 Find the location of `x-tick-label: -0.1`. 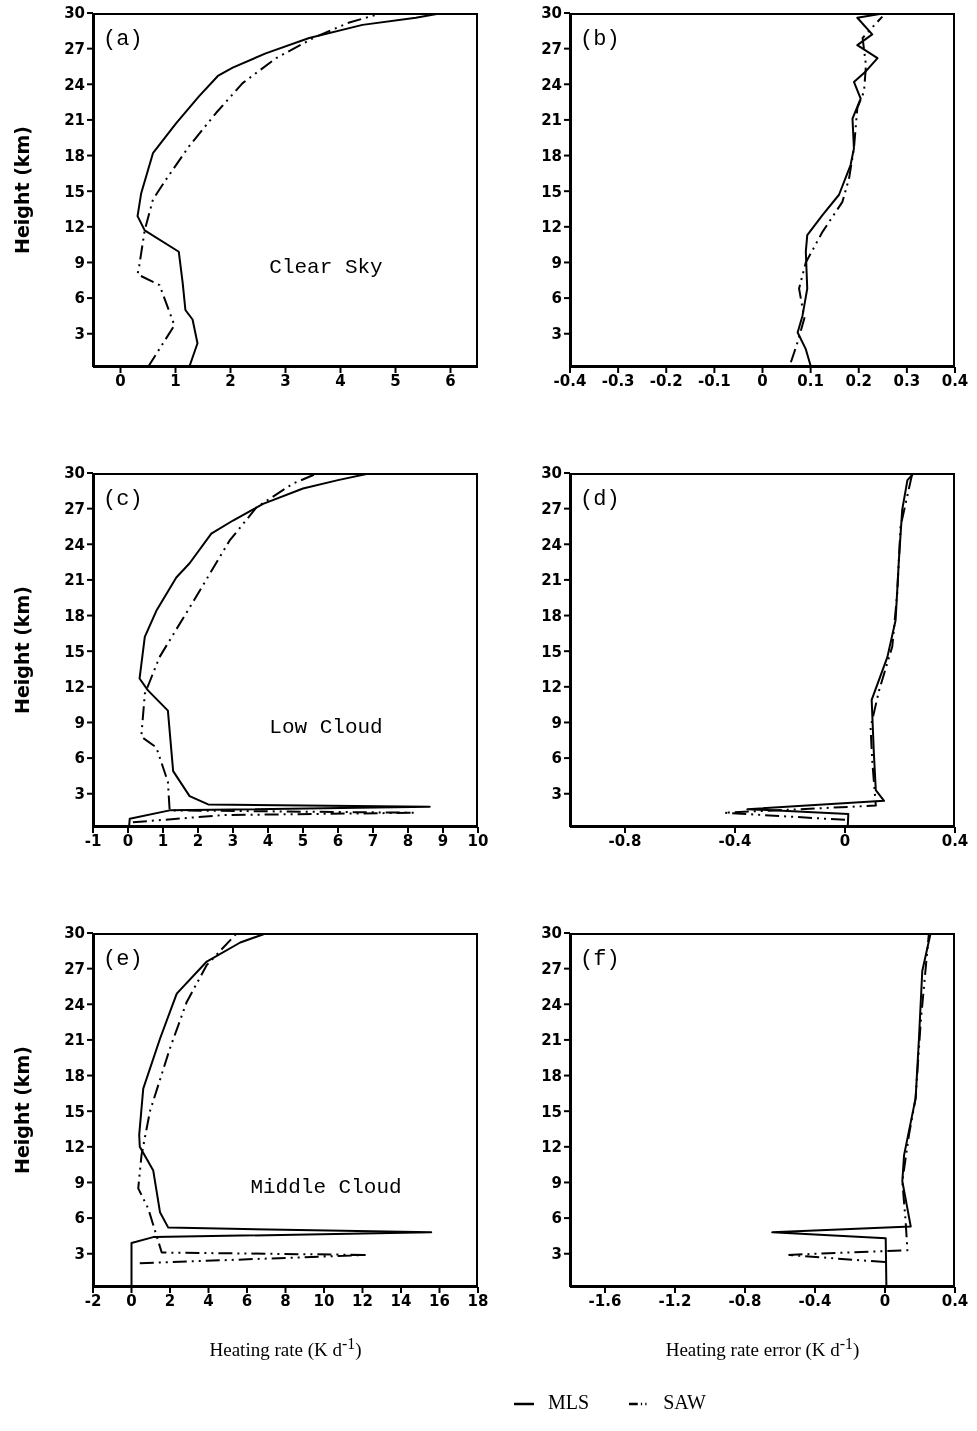

x-tick-label: -0.1 is located at coordinates (714, 380).